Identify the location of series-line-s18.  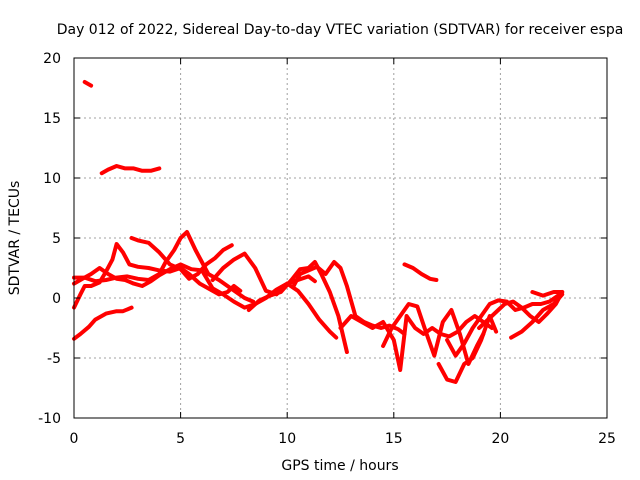
(547, 294).